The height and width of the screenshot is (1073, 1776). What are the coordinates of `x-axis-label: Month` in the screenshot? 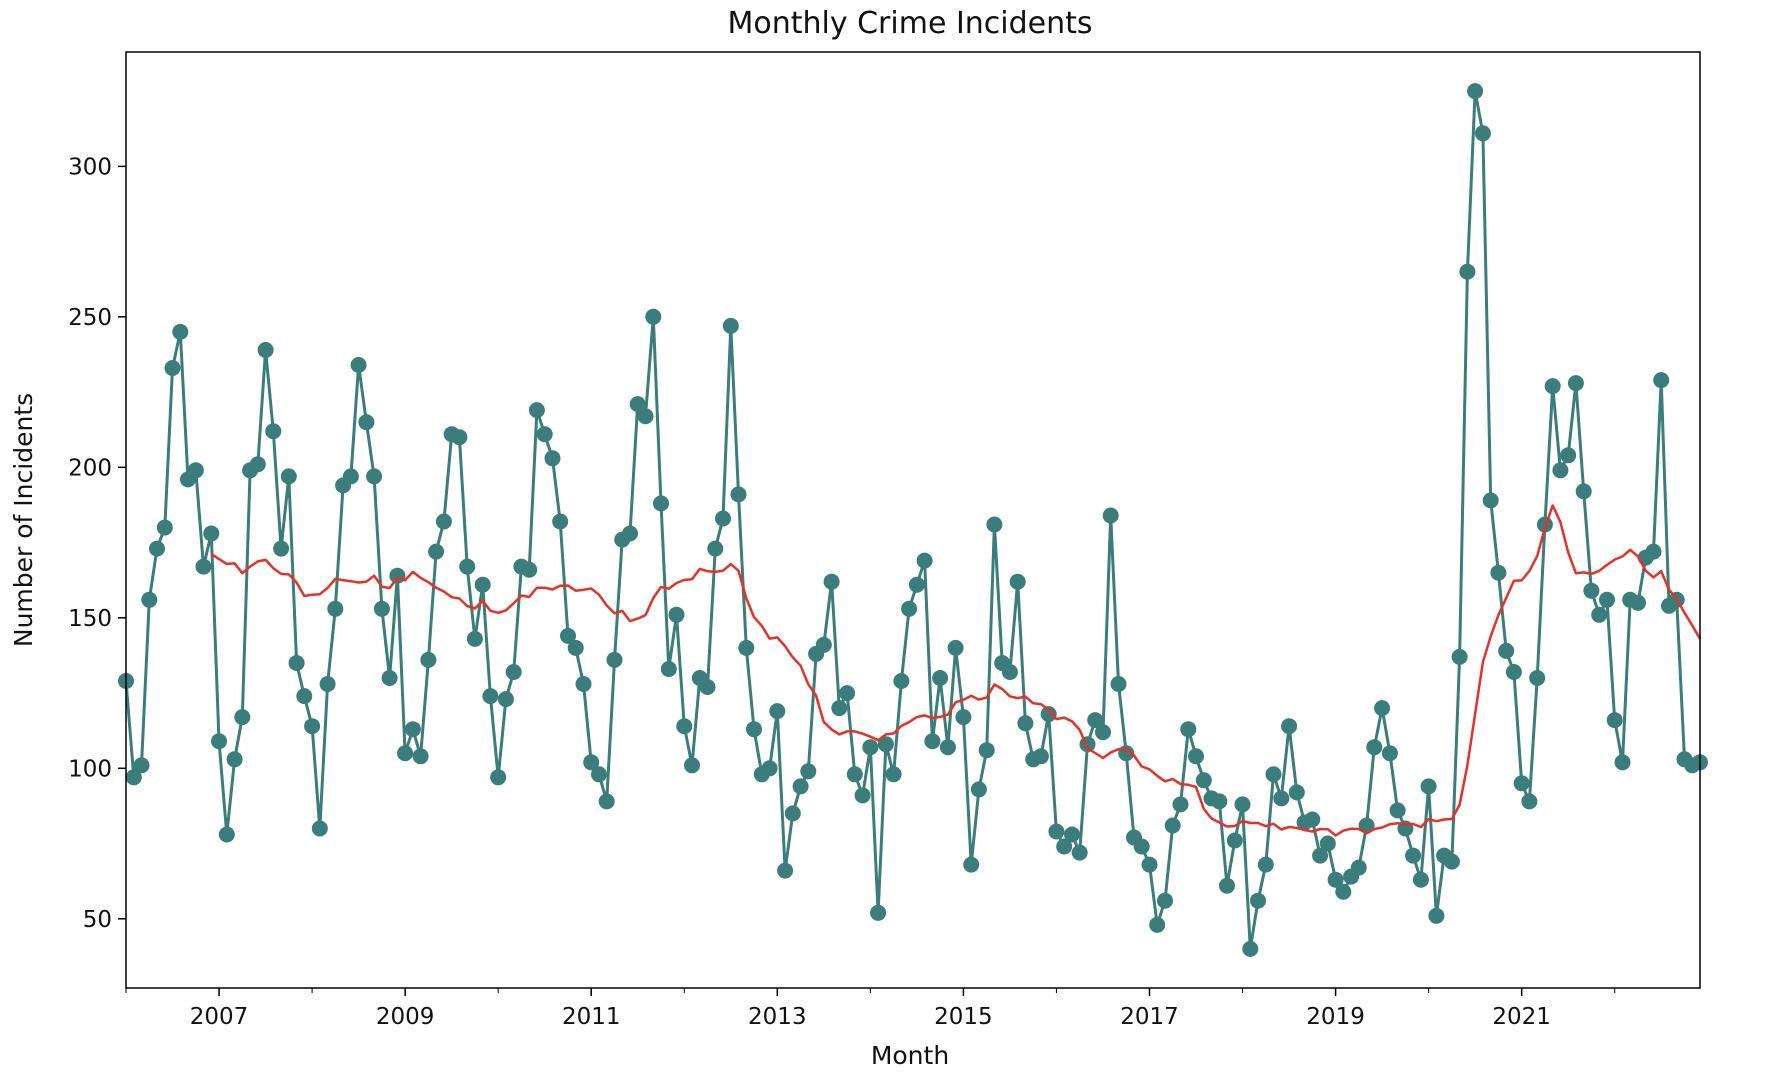 It's located at (910, 1055).